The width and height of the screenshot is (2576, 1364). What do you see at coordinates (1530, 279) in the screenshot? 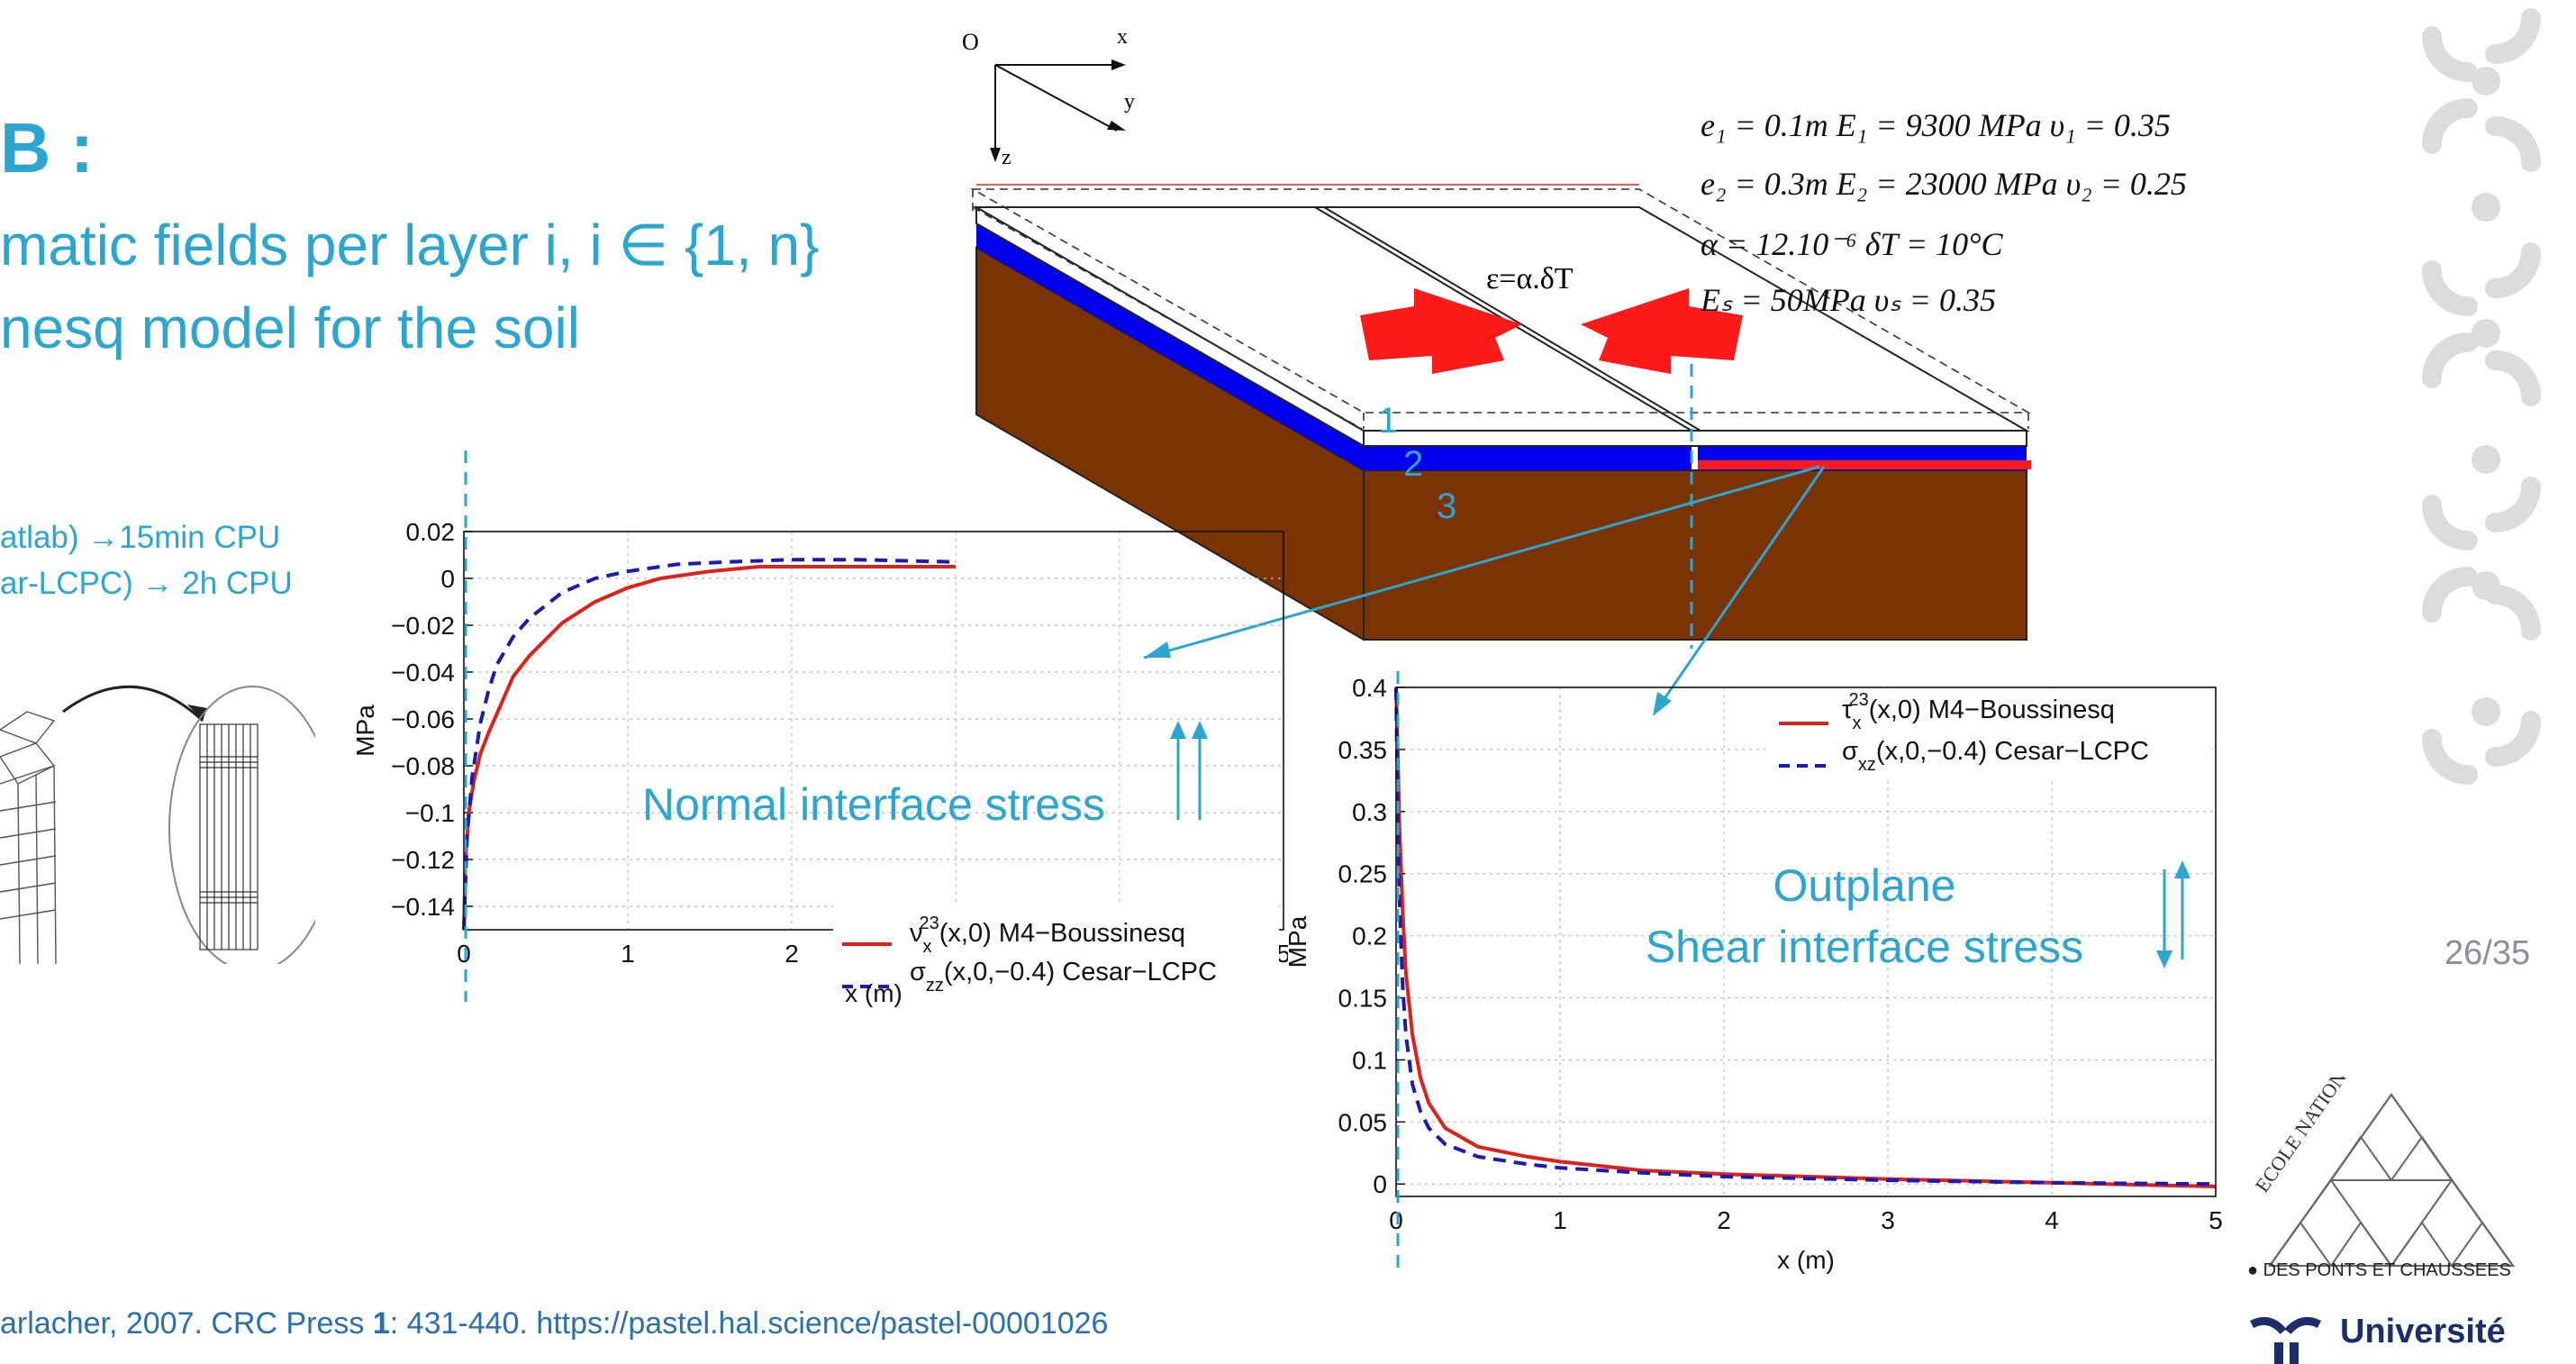
I see `strain-label: ε=α.δT` at bounding box center [1530, 279].